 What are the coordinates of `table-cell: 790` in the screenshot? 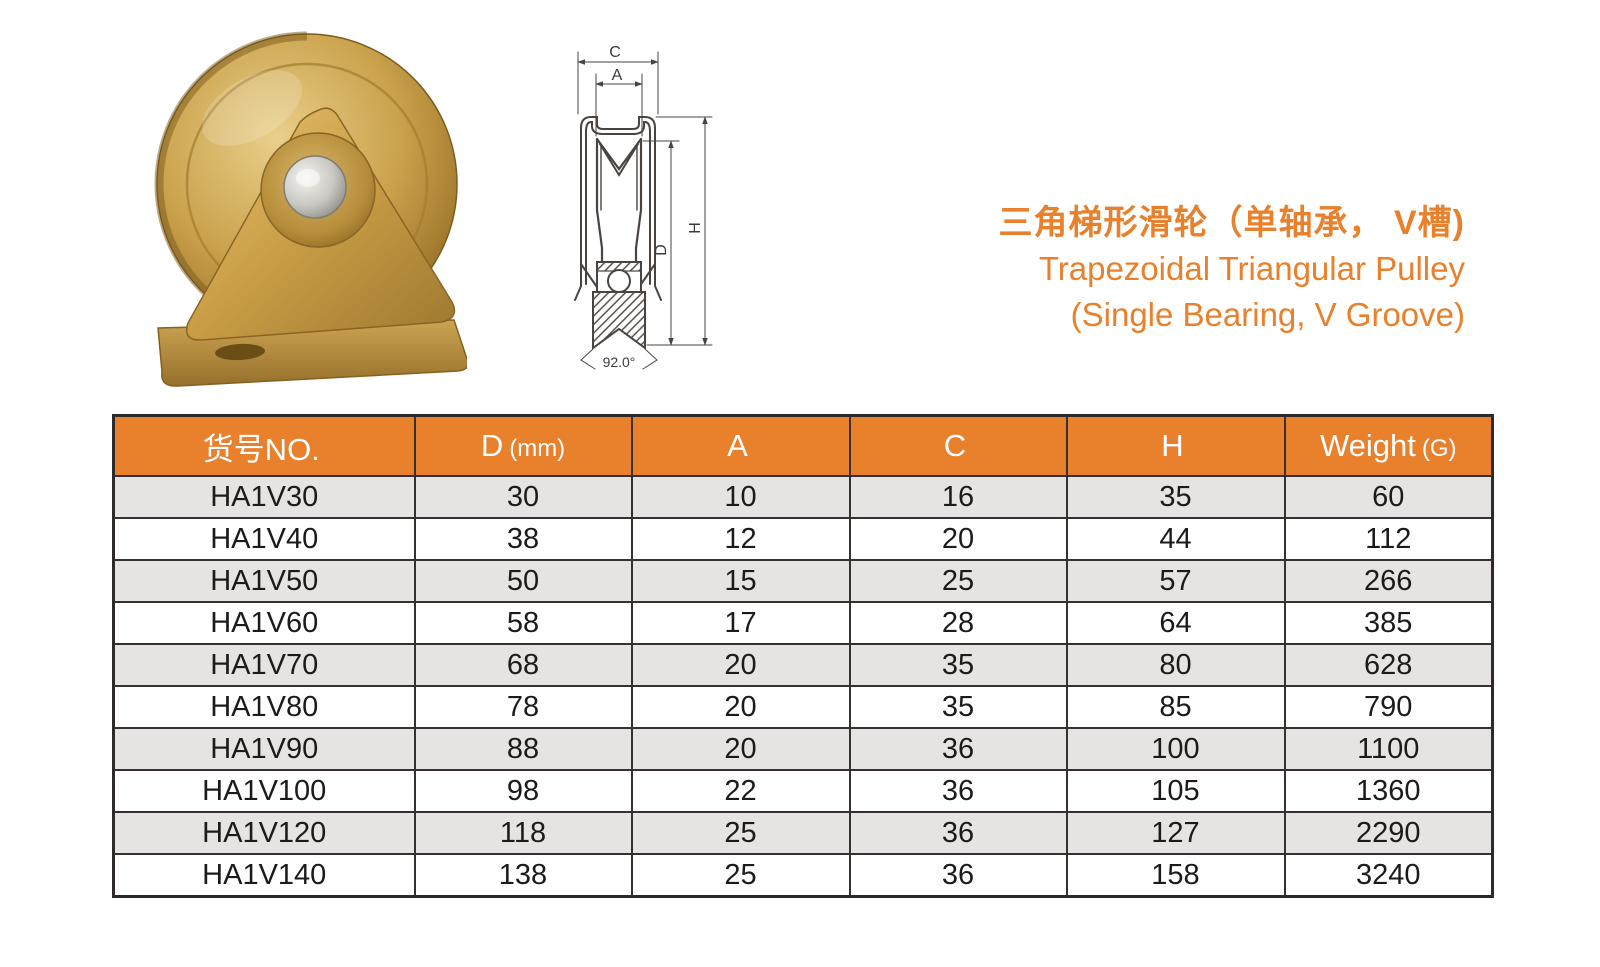 It's located at (1388, 707).